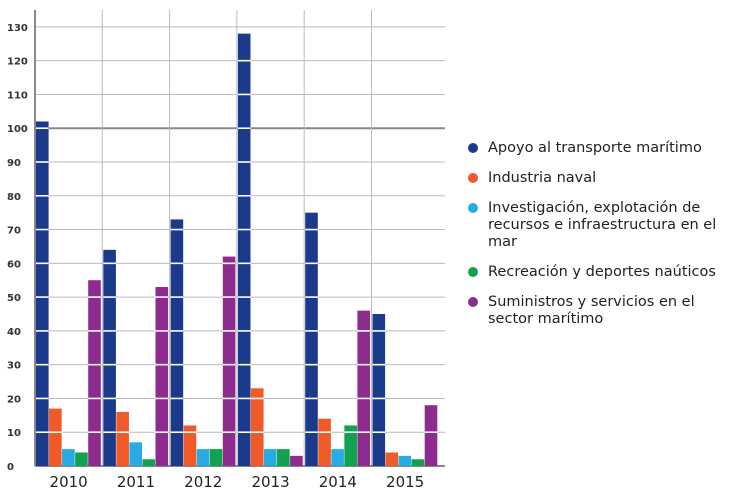 The width and height of the screenshot is (739, 494). What do you see at coordinates (14, 298) in the screenshot?
I see `y-tick-label: 50` at bounding box center [14, 298].